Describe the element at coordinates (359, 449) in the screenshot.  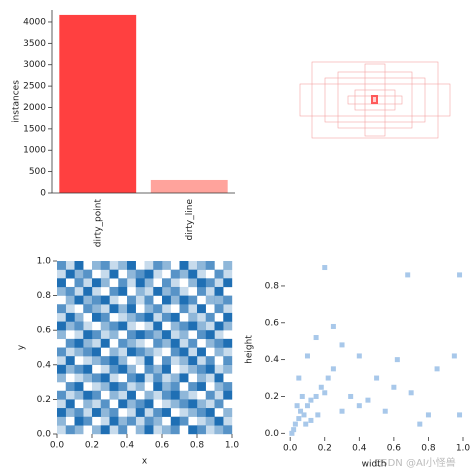
I see `x-tick-label: 0.4` at that location.